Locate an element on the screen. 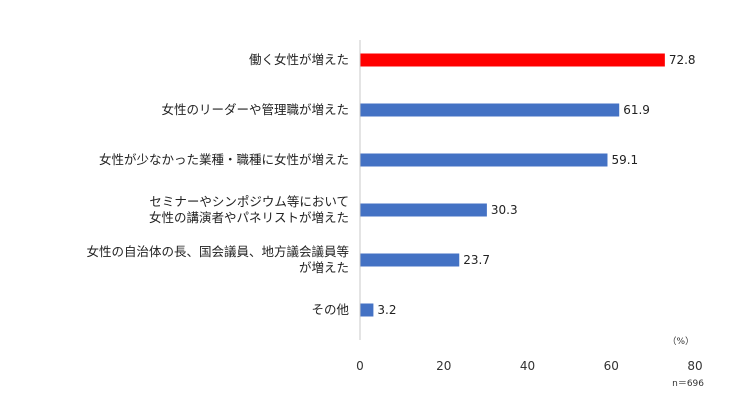  value-label-0: 72.8 is located at coordinates (682, 60).